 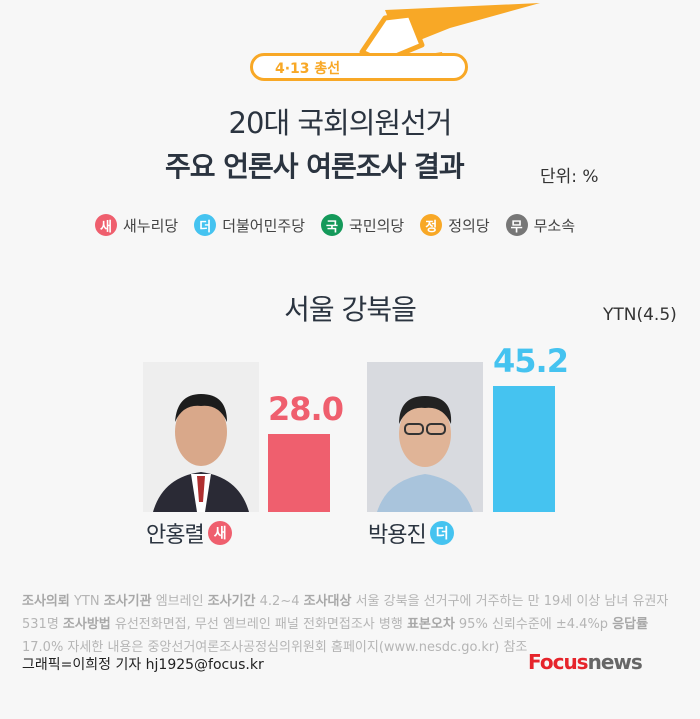 I want to click on candidate-label: 박용진 더, so click(x=411, y=533).